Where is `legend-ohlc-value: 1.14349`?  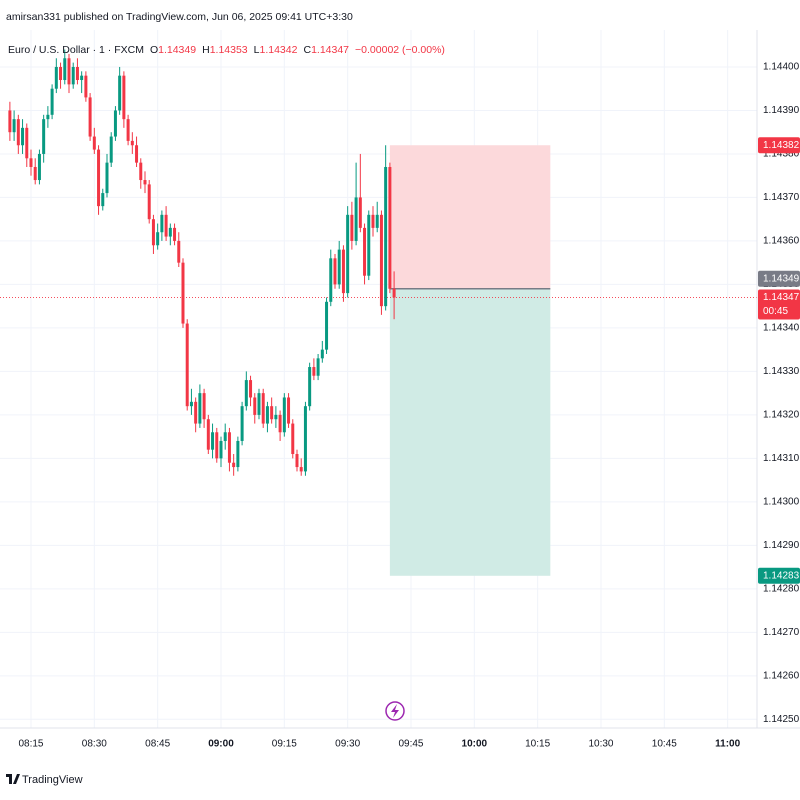
legend-ohlc-value: 1.14349 is located at coordinates (177, 50).